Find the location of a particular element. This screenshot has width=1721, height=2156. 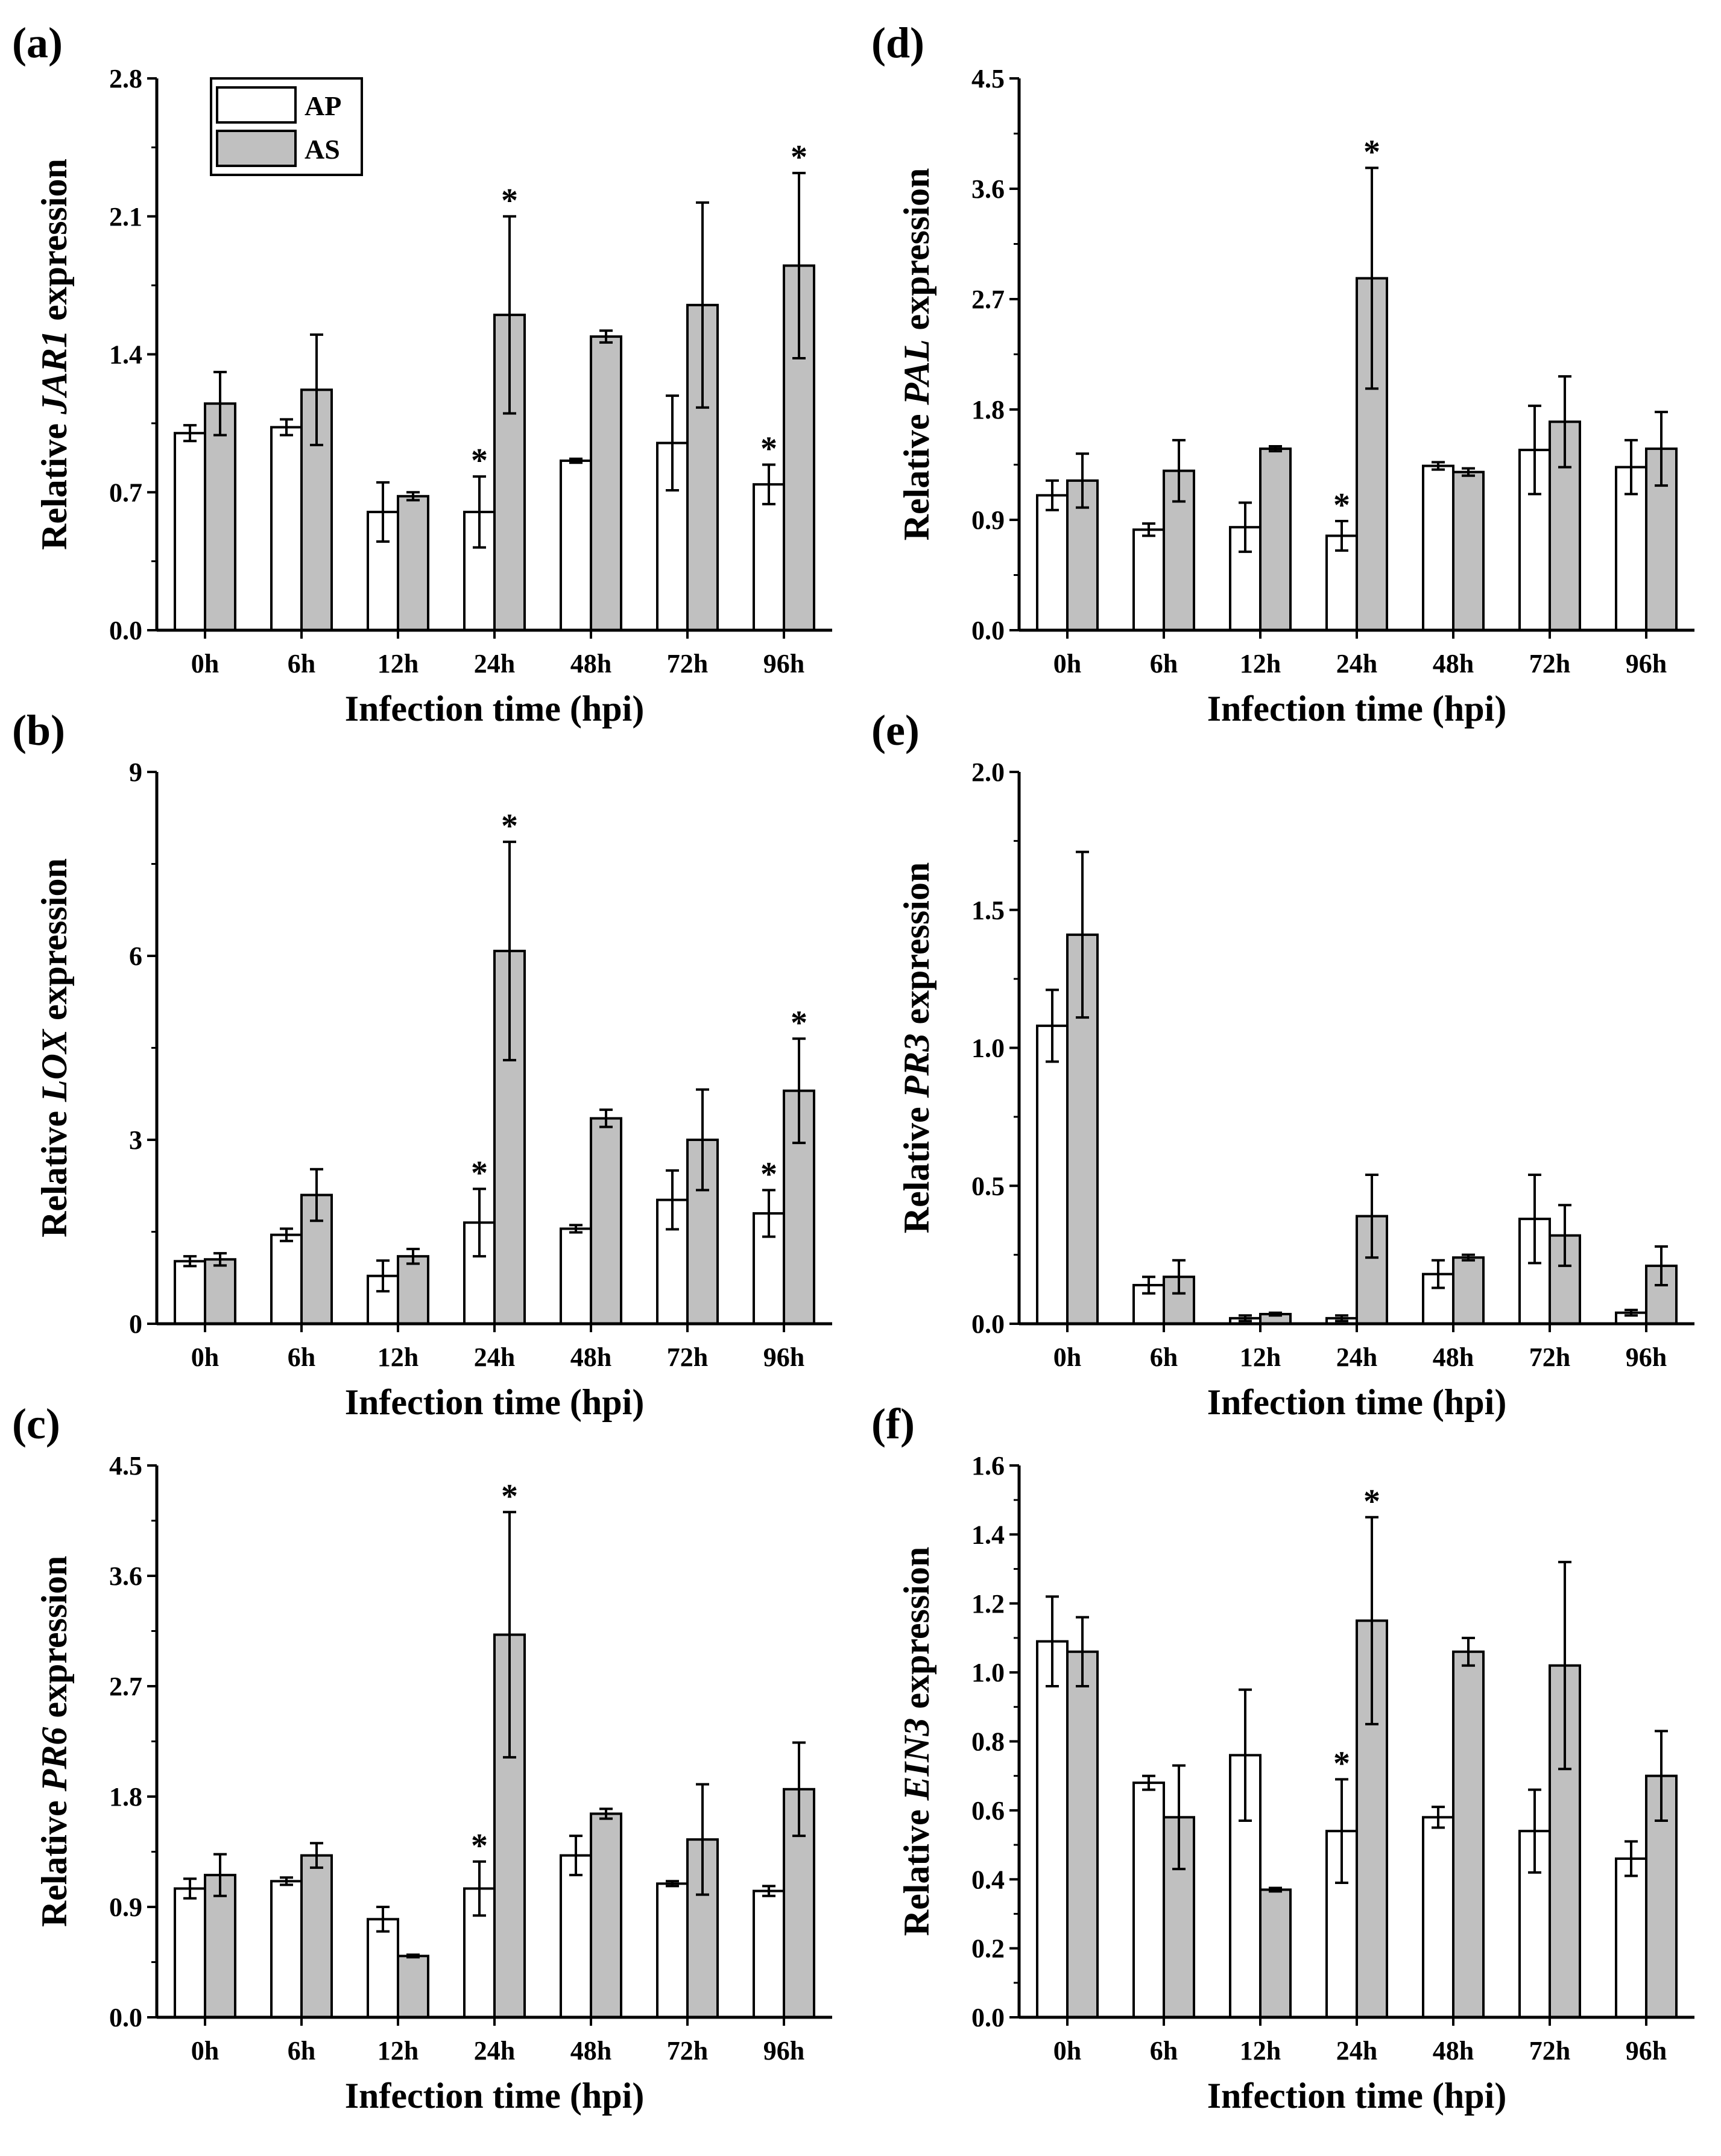

y-tick-label: 0.4 is located at coordinates (988, 1879).